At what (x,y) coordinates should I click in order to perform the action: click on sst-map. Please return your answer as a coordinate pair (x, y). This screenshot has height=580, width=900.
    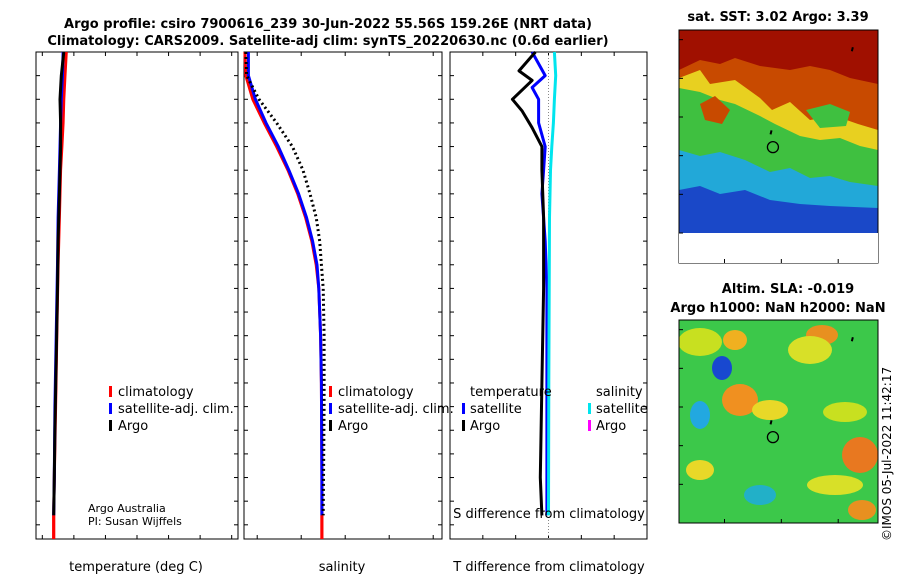
    Looking at the image, I should click on (778, 131).